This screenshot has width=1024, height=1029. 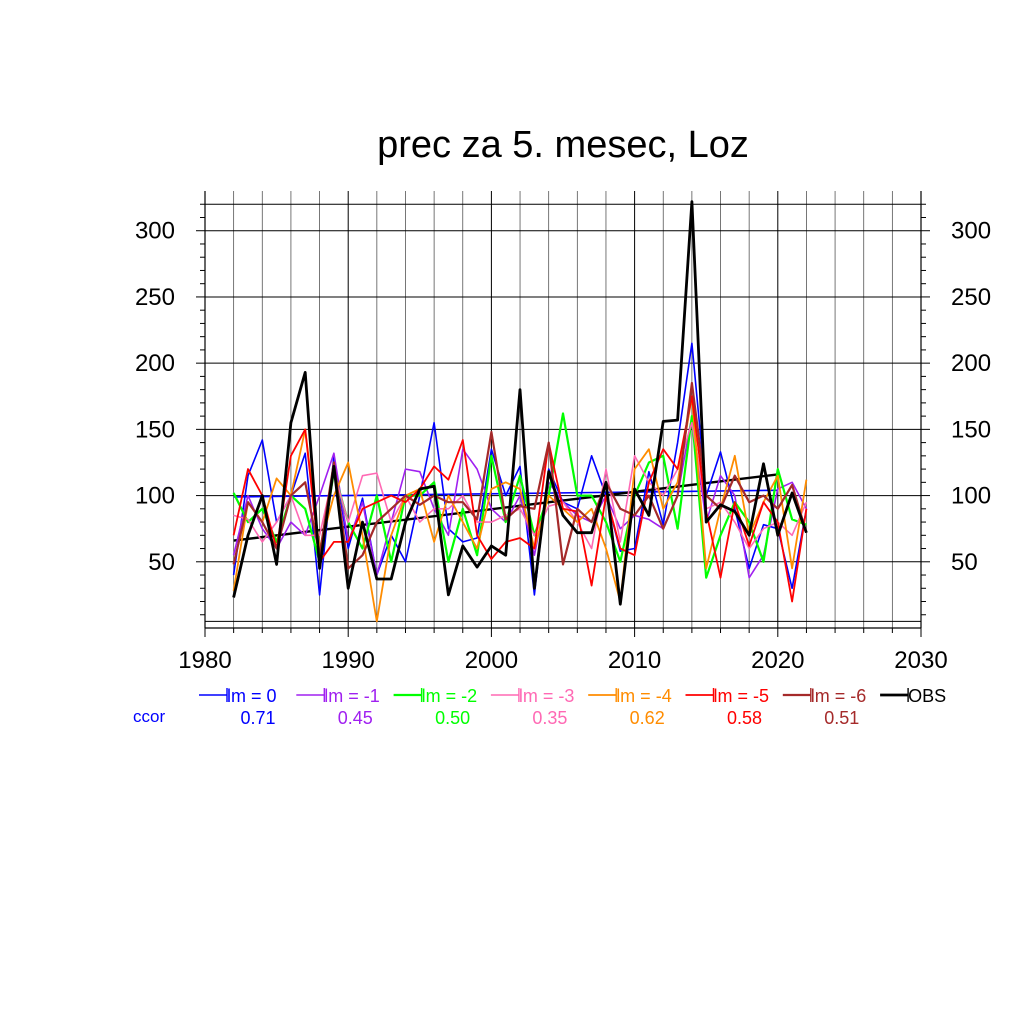 I want to click on y-tick-label-left: 250, so click(x=155, y=297).